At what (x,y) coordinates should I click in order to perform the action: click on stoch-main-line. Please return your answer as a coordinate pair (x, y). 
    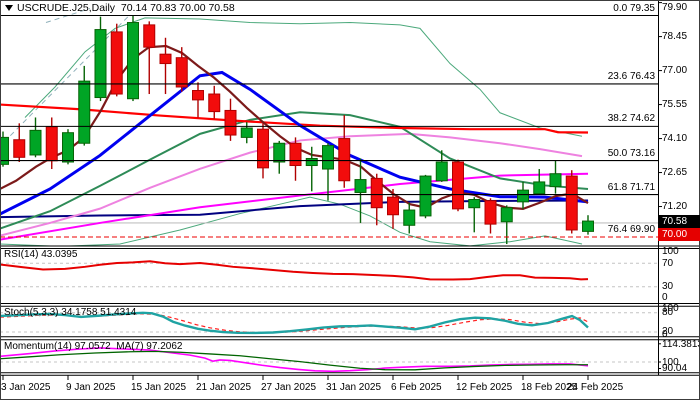
    Looking at the image, I should click on (294, 323).